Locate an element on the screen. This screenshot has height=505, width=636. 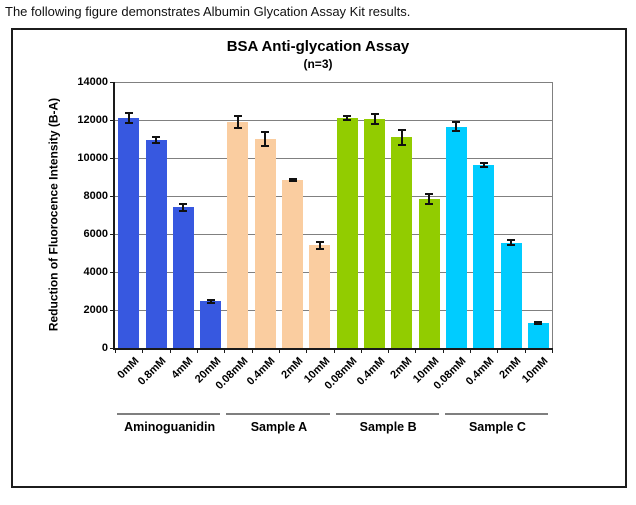
y-axis-tick-label: 6000 is located at coordinates (95, 234).